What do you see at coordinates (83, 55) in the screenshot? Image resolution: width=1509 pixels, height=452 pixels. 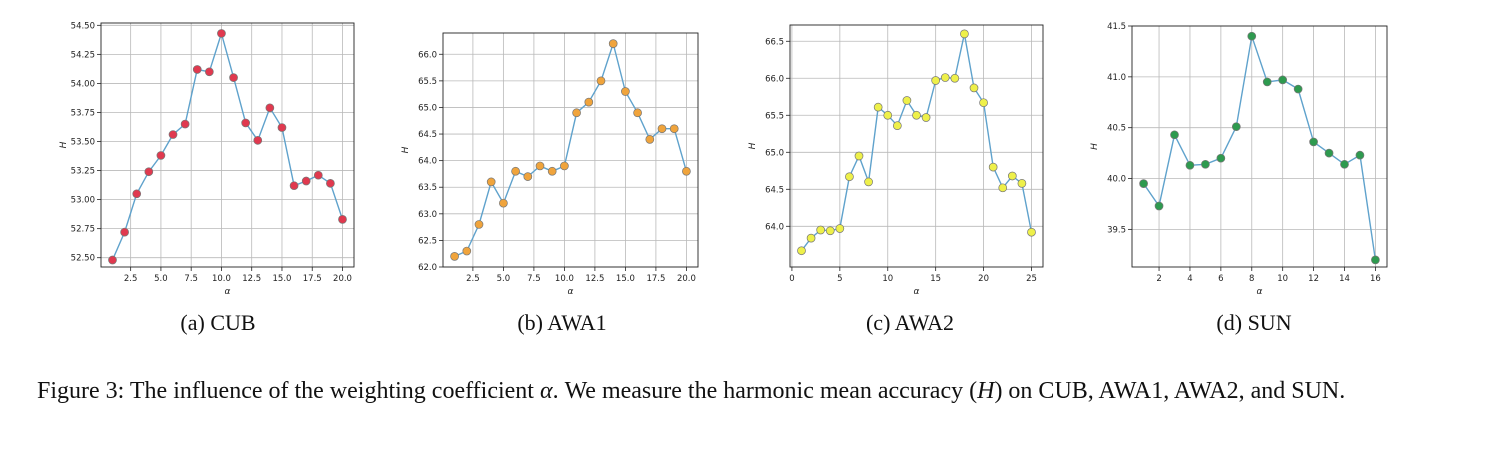 I see `y-tick-label: 54.25` at bounding box center [83, 55].